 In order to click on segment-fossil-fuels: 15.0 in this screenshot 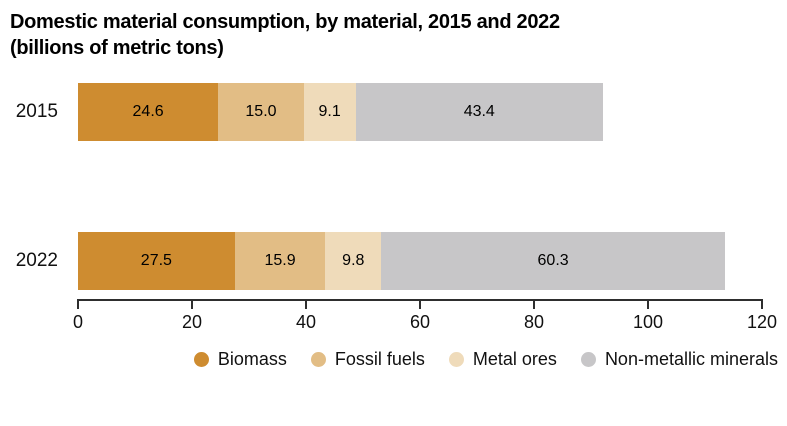, I will do `click(261, 112)`.